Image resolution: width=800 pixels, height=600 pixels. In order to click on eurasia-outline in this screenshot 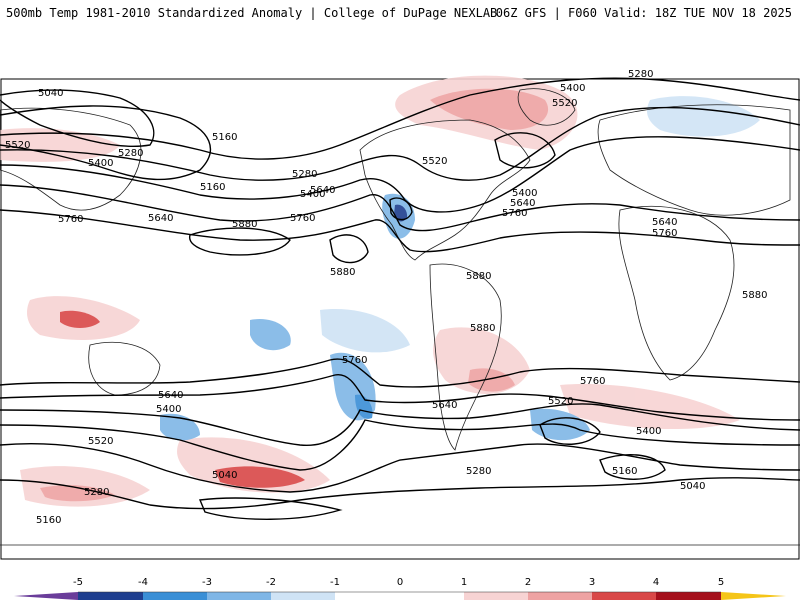, I will do `click(694, 160)`.